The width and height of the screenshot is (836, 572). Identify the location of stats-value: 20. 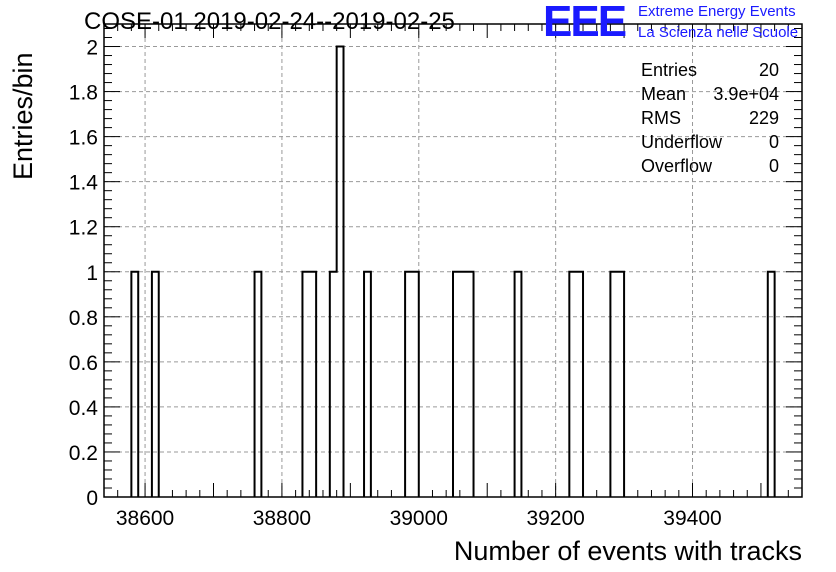
(768, 70).